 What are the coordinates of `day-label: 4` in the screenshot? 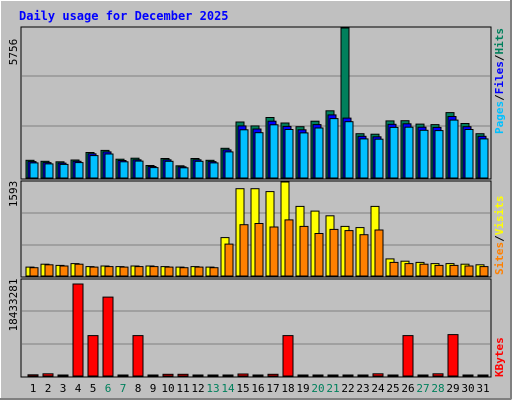 It's located at (78, 388).